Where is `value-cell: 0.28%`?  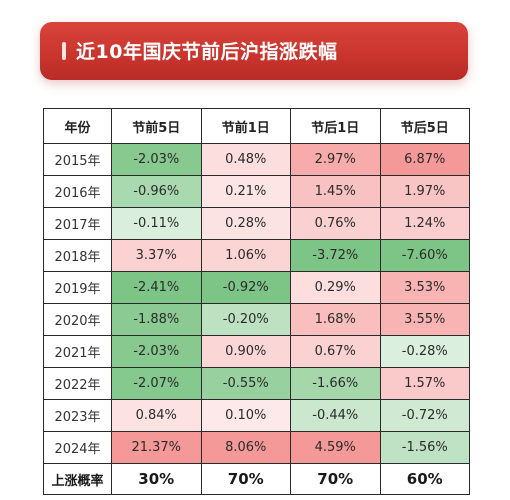
value-cell: 0.28% is located at coordinates (245, 223).